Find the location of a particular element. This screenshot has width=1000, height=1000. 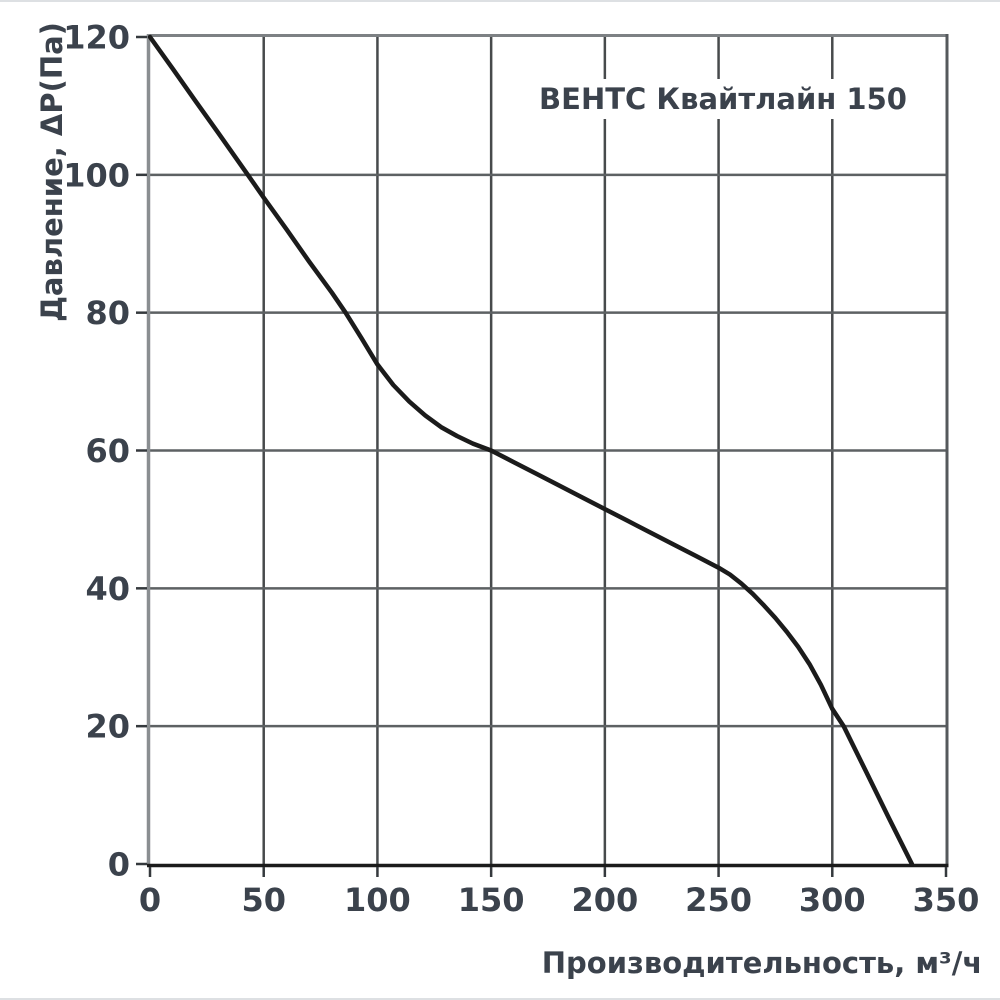

x-tick-label: 250 is located at coordinates (718, 900).